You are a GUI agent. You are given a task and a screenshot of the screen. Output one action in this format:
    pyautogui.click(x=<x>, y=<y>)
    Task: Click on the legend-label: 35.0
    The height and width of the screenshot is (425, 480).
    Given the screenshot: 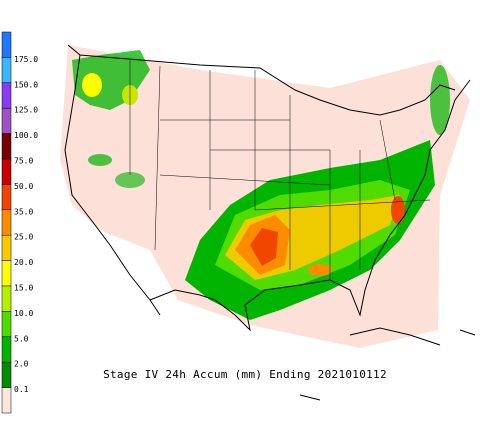 What is the action you would take?
    pyautogui.click(x=23, y=211)
    